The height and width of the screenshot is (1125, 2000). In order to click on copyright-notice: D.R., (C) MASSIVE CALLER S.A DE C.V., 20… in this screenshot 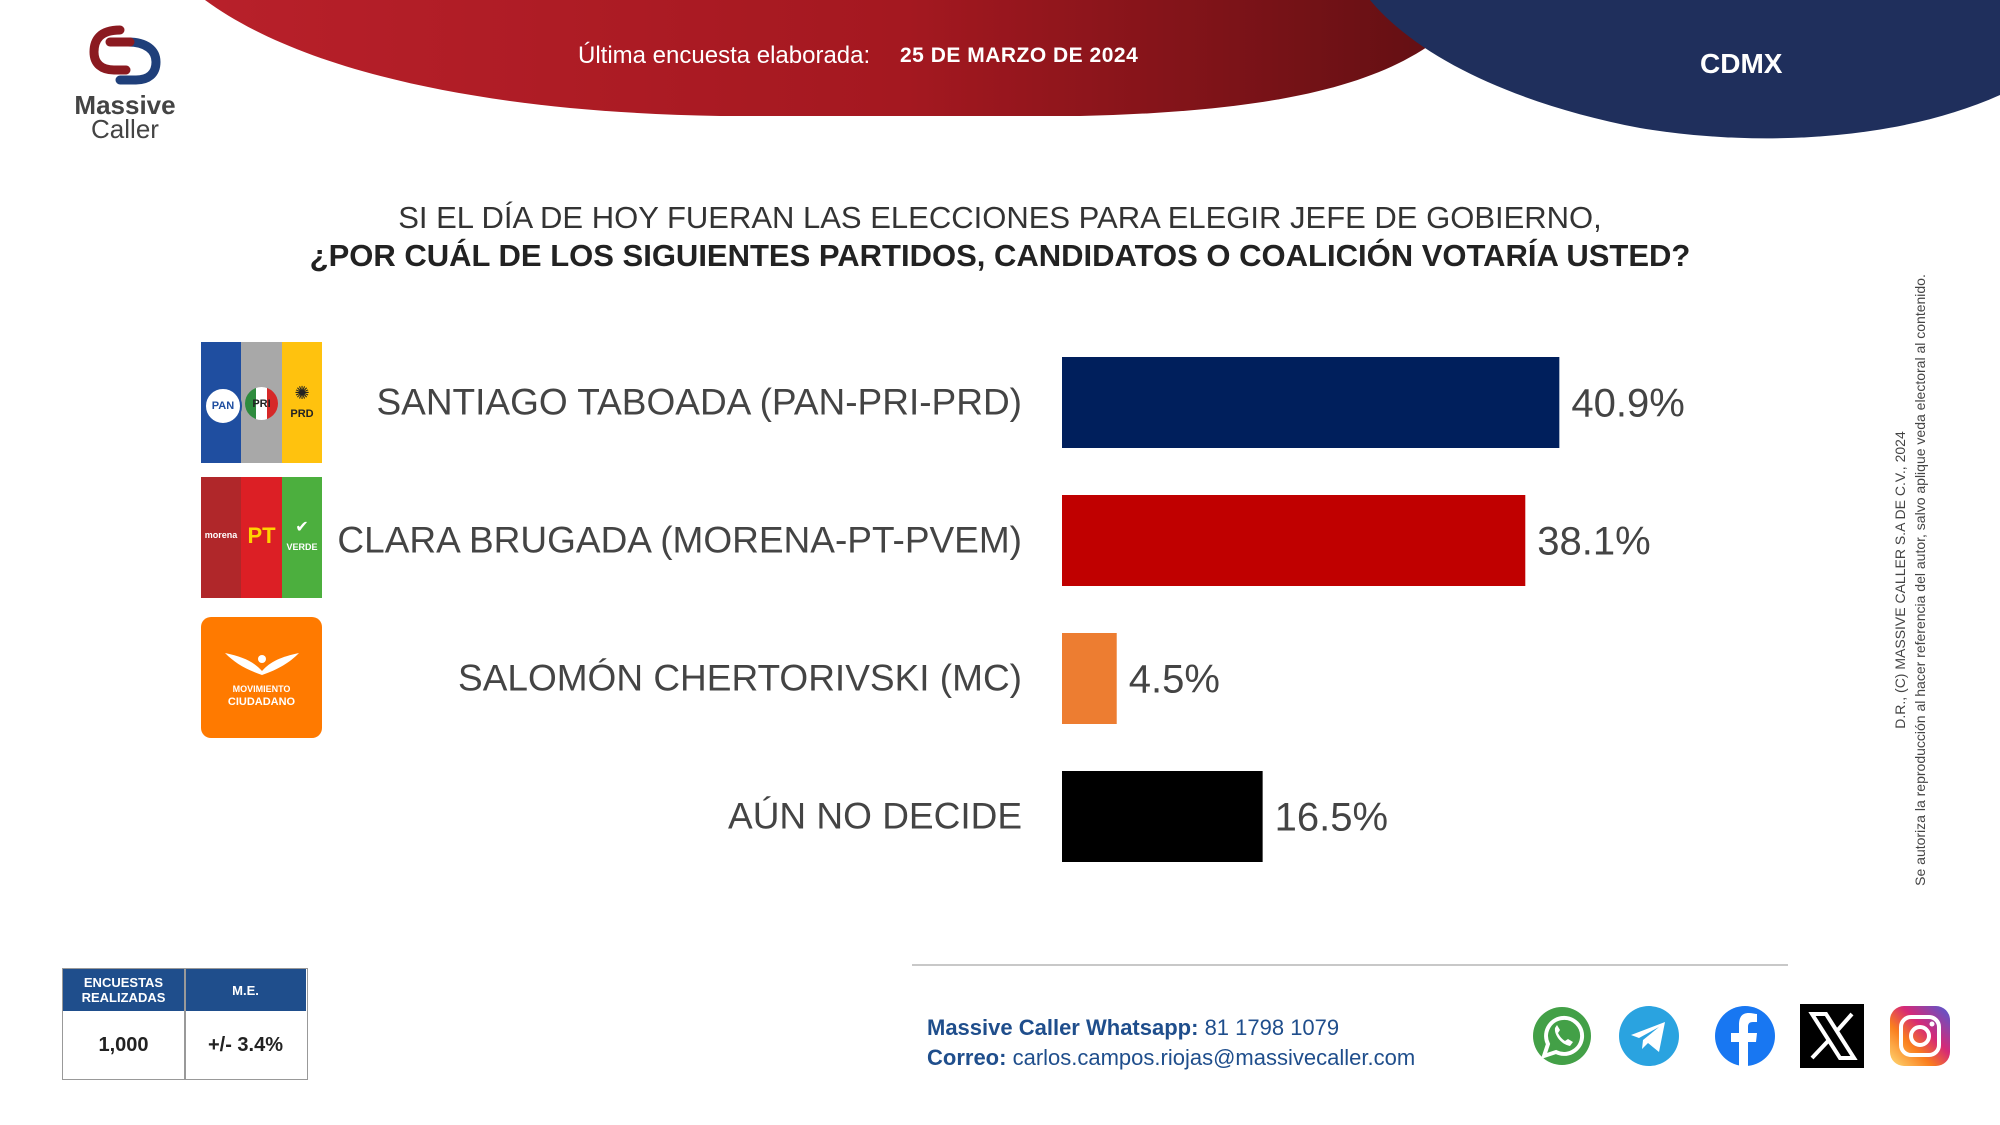, I will do `click(1910, 580)`.